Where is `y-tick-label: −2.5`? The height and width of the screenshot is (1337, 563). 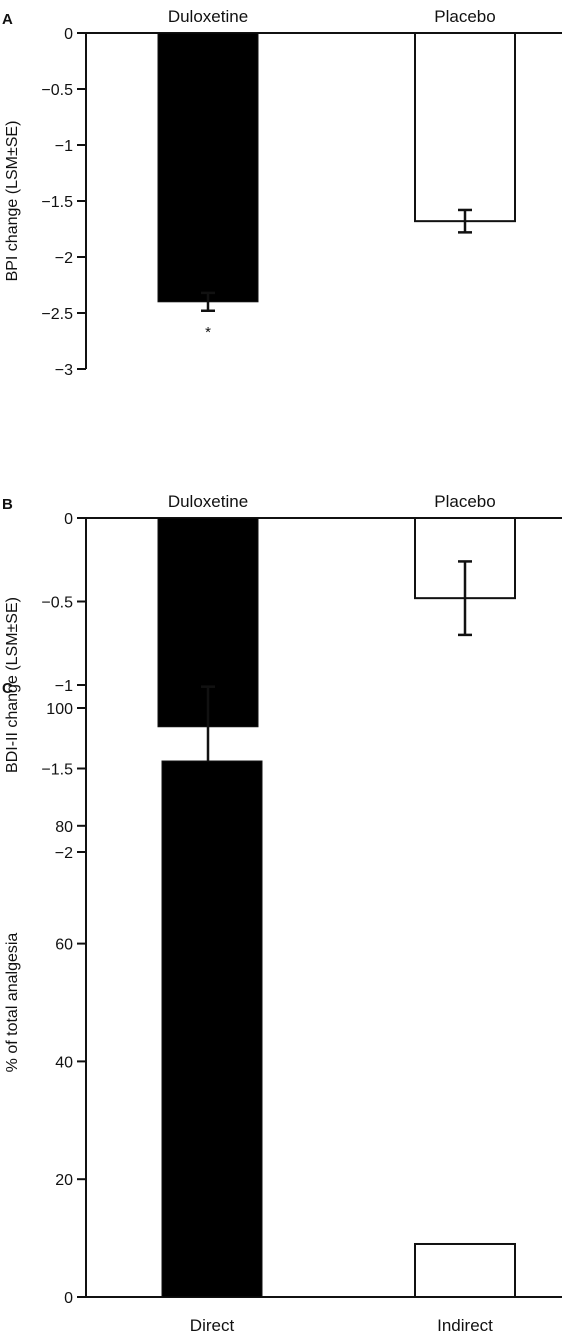 y-tick-label: −2.5 is located at coordinates (57, 314).